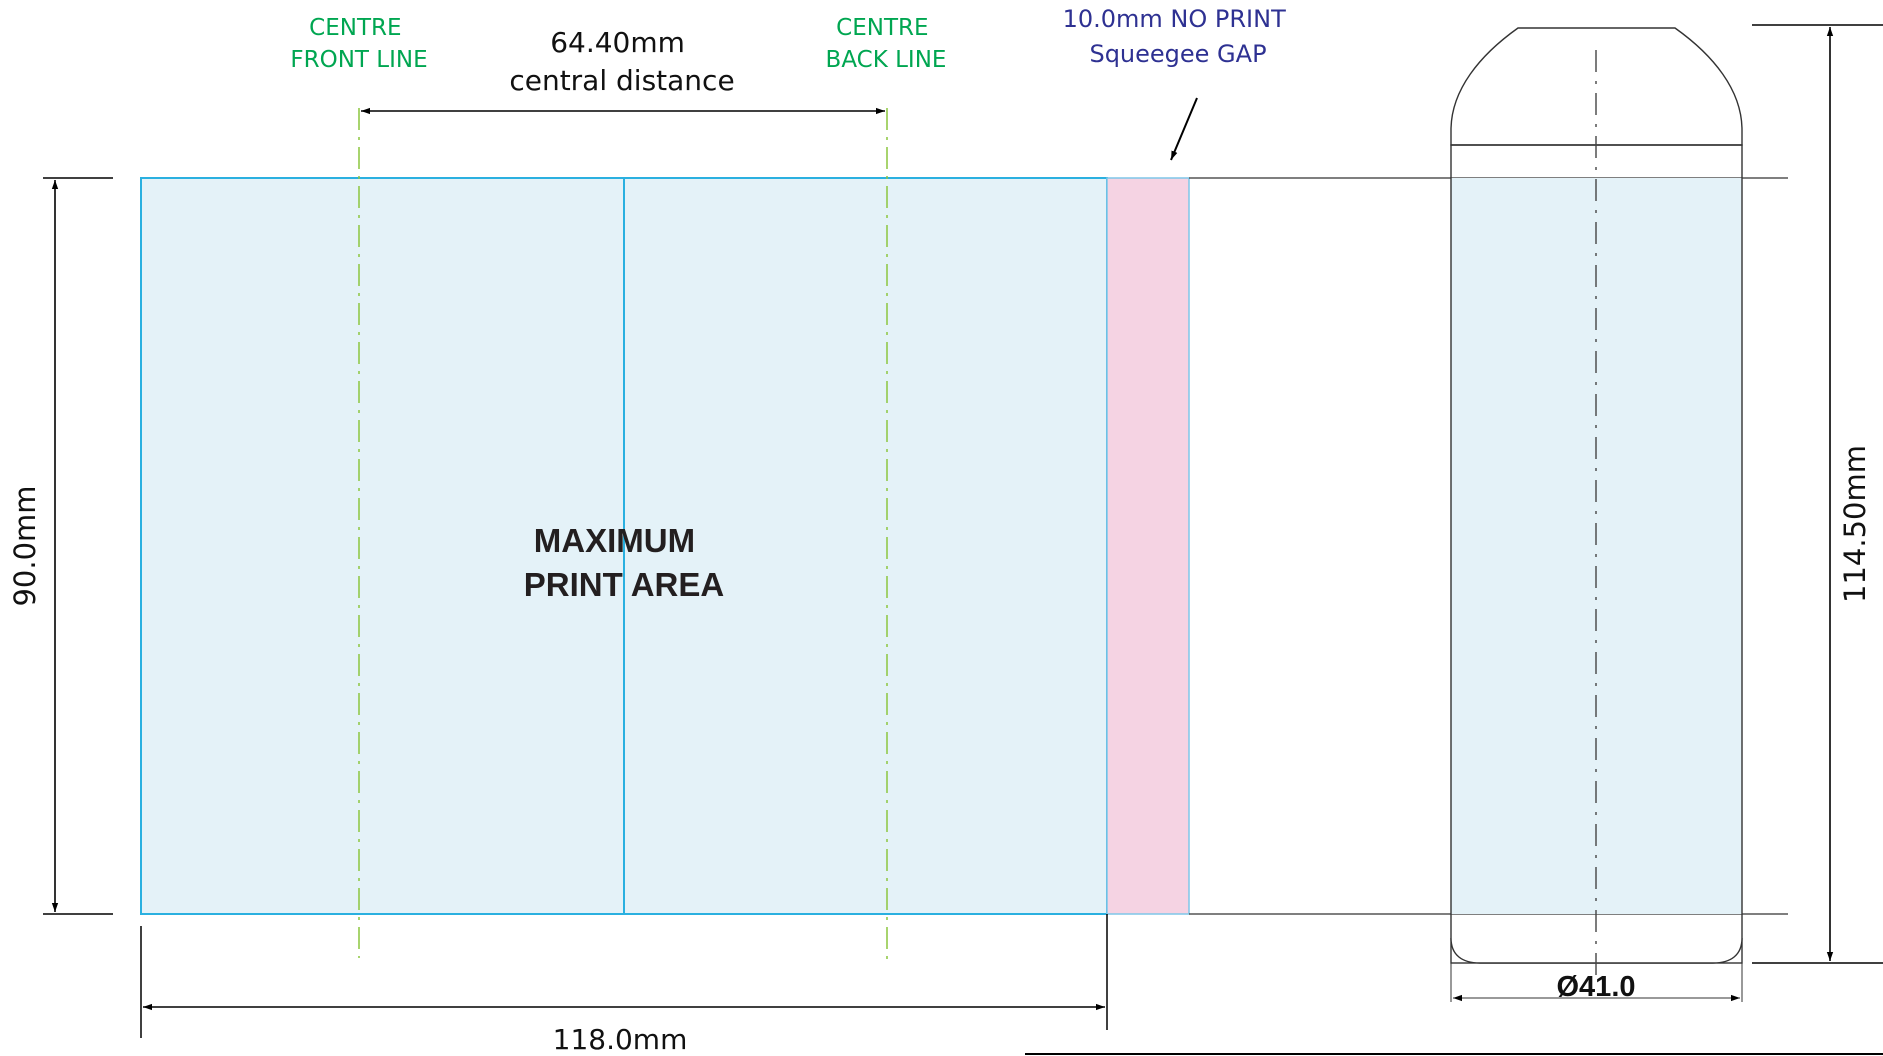 The image size is (1883, 1056). Describe the element at coordinates (620, 1039) in the screenshot. I see `width-dimension-label: 118.0mm` at that location.